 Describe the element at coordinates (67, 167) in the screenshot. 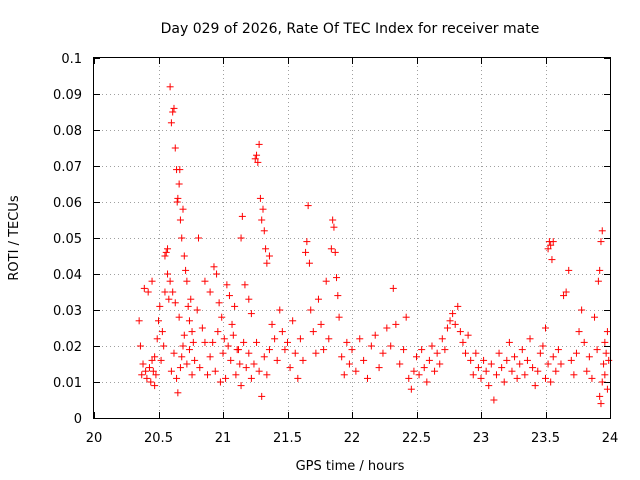

I see `y-tick-label: 0.07` at that location.